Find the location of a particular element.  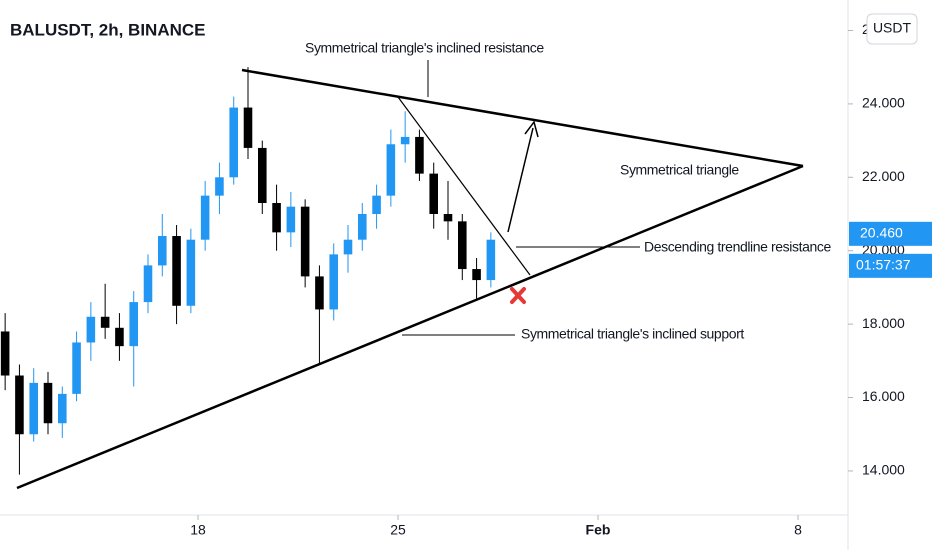

countdown-label: 01:57:37 is located at coordinates (883, 265).